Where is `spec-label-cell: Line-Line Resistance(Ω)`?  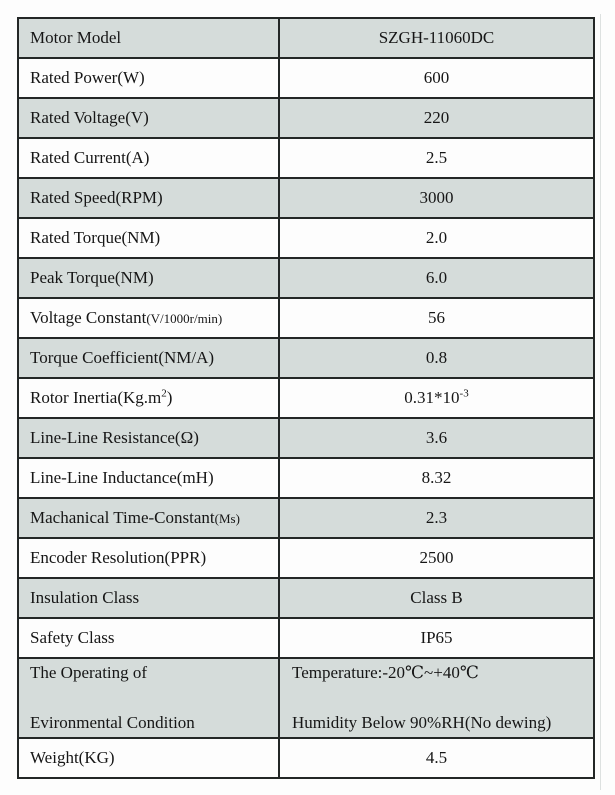 spec-label-cell: Line-Line Resistance(Ω) is located at coordinates (148, 438).